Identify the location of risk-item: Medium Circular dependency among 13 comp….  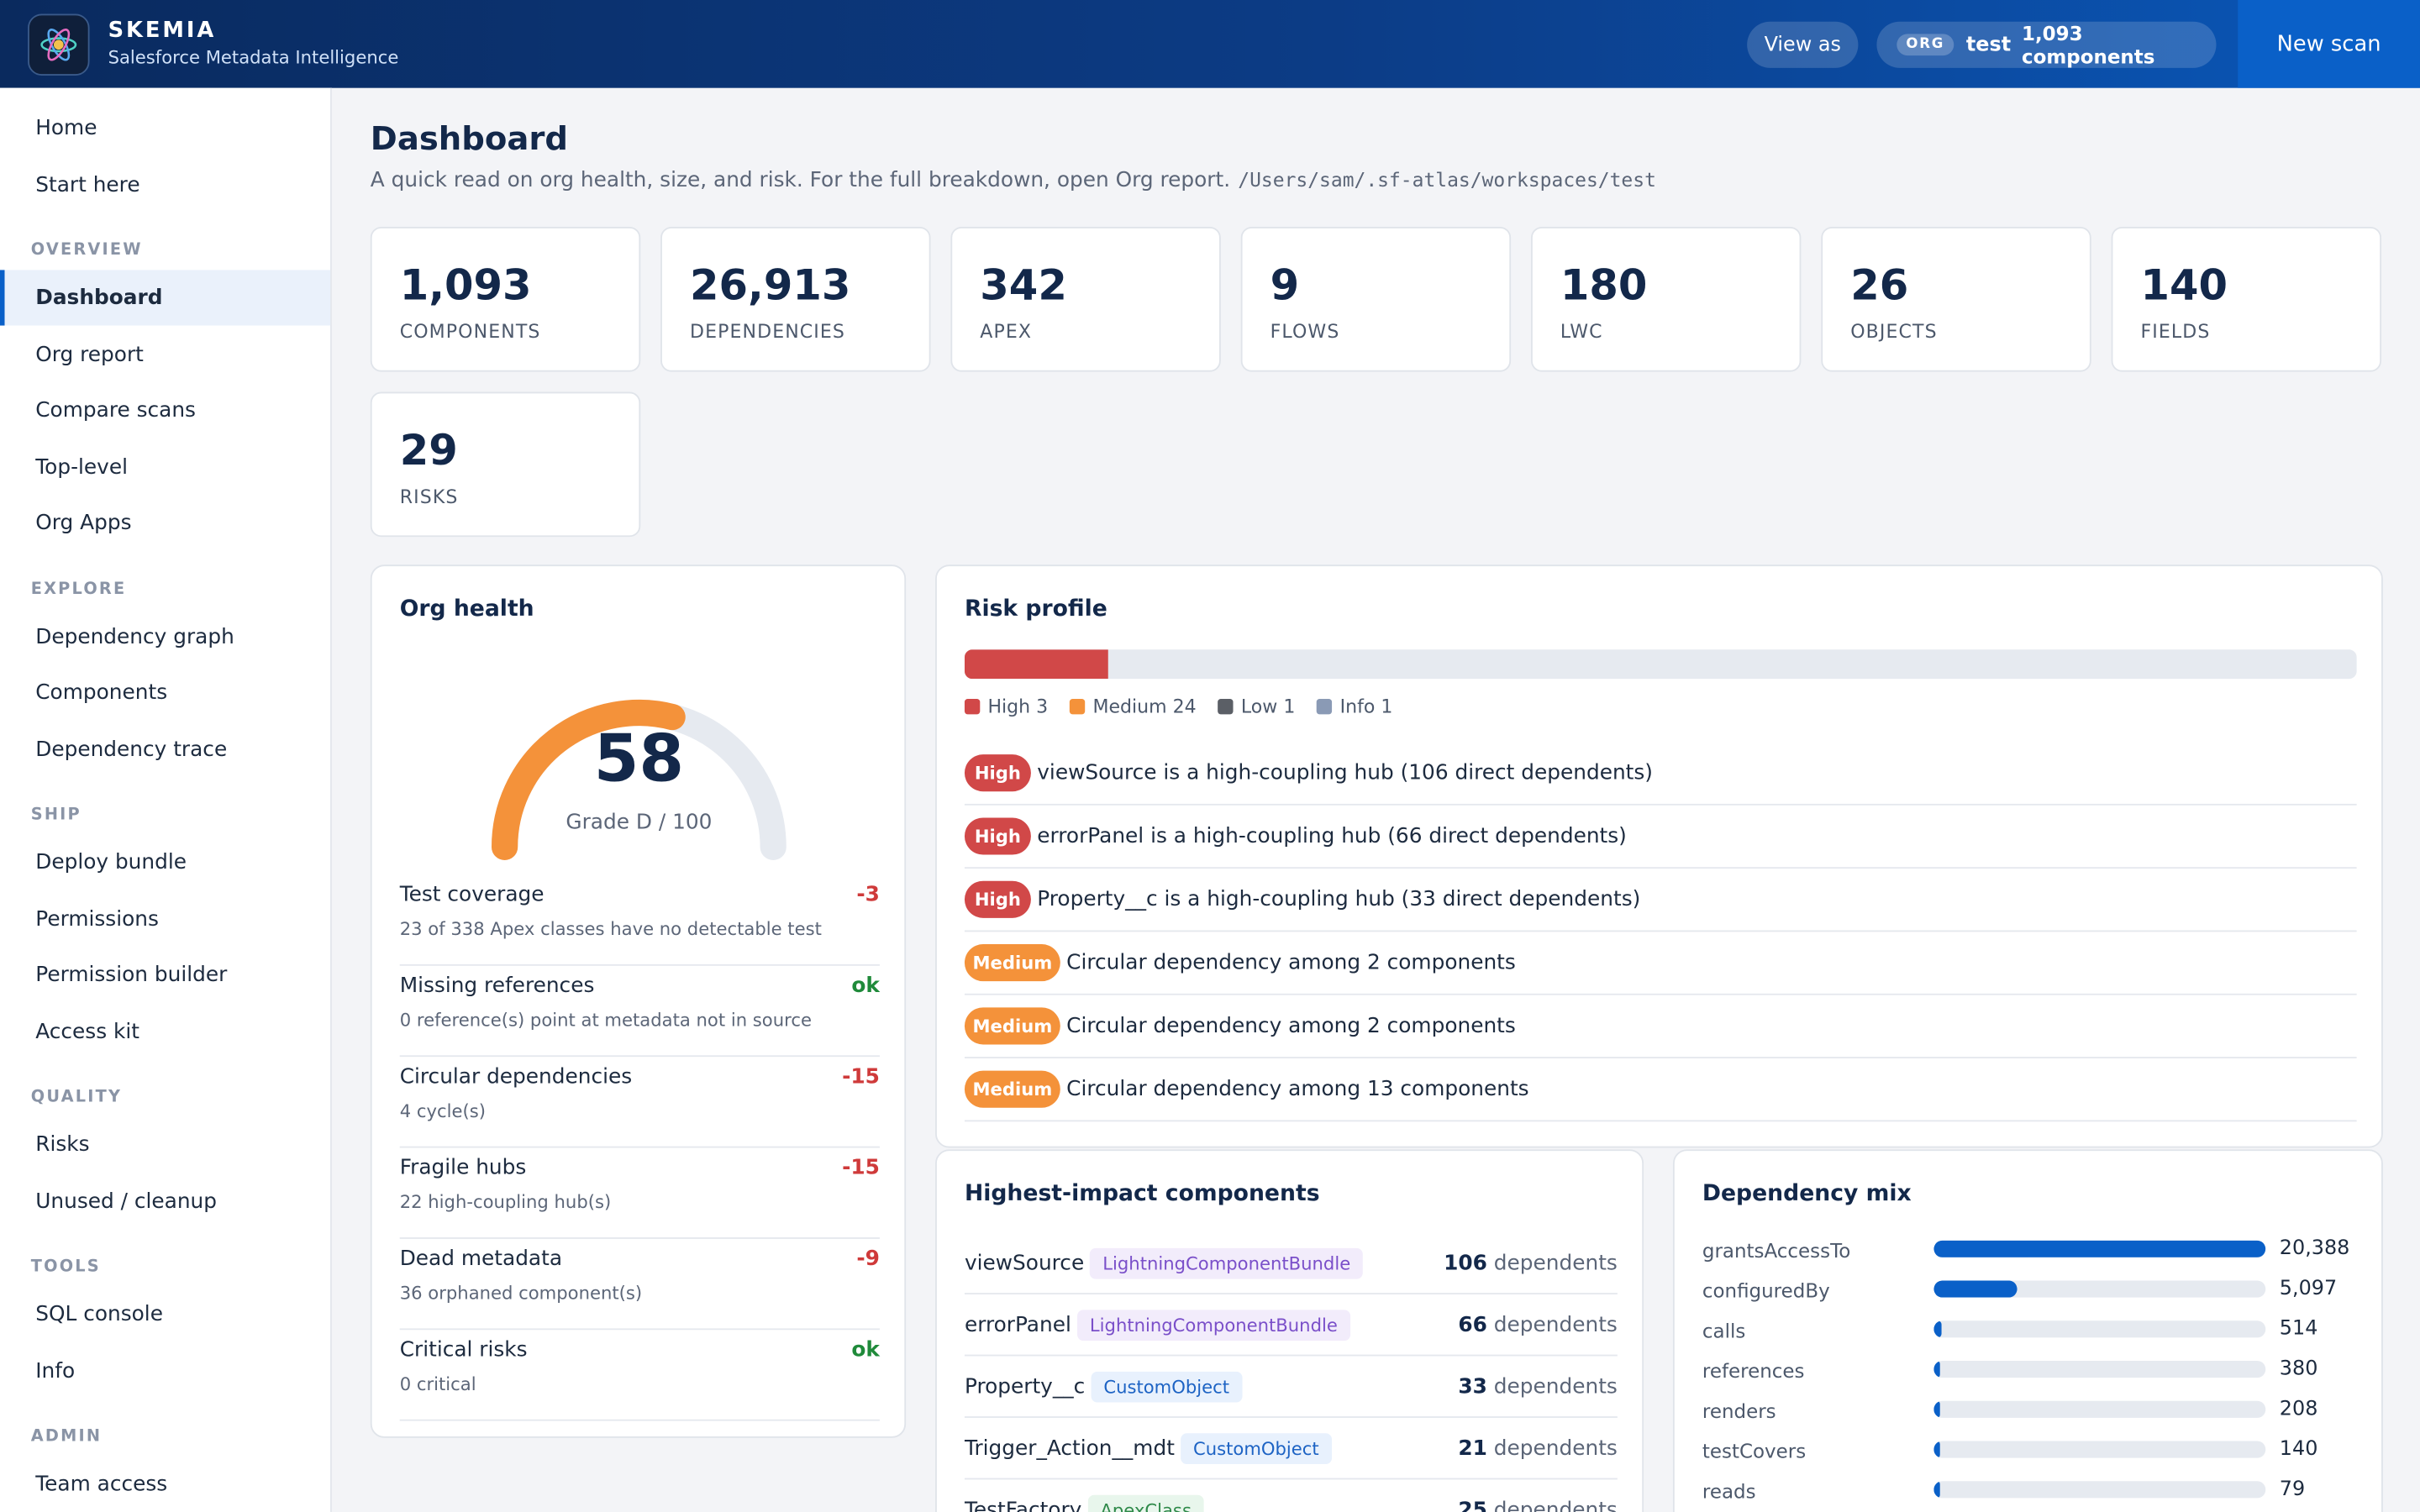
(1660, 1090).